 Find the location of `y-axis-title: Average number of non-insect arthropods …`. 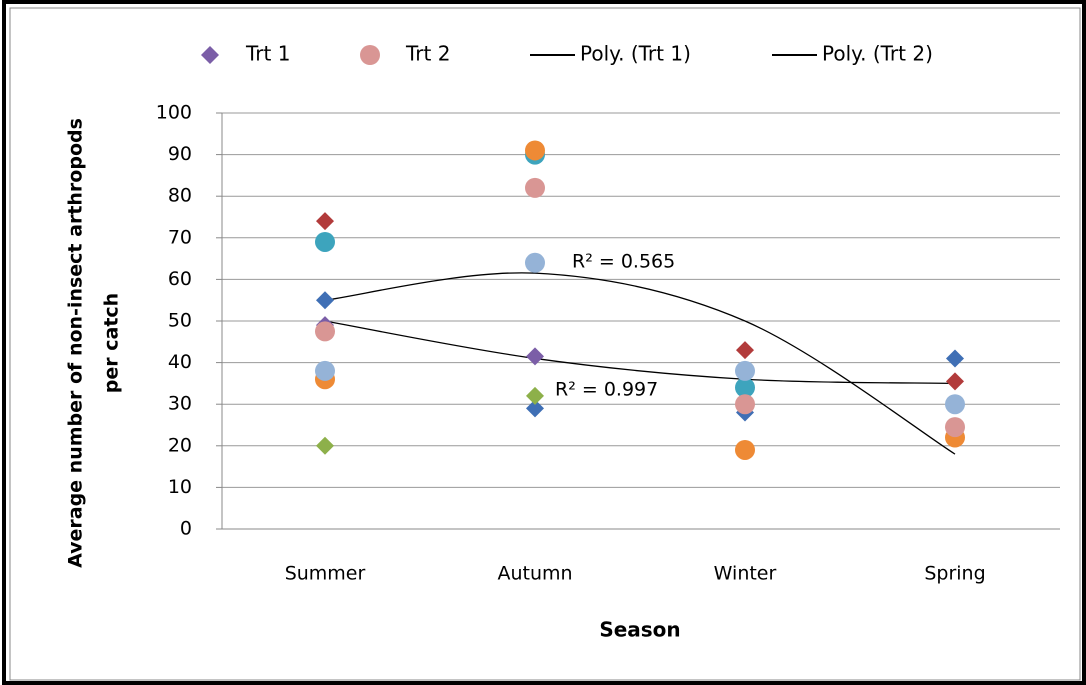

y-axis-title: Average number of non-insect arthropods … is located at coordinates (94, 343).